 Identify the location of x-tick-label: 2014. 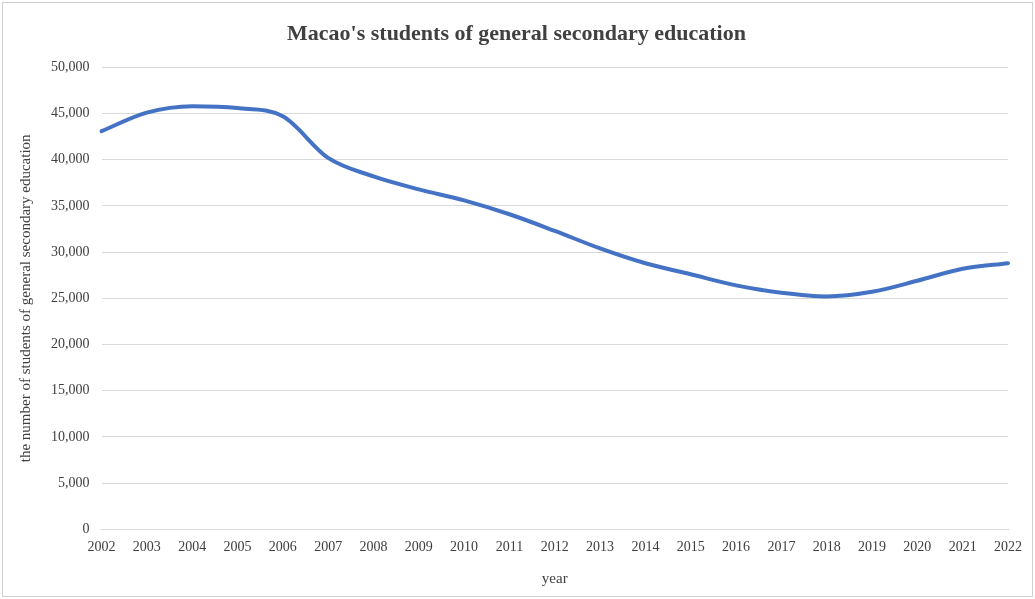
(645, 547).